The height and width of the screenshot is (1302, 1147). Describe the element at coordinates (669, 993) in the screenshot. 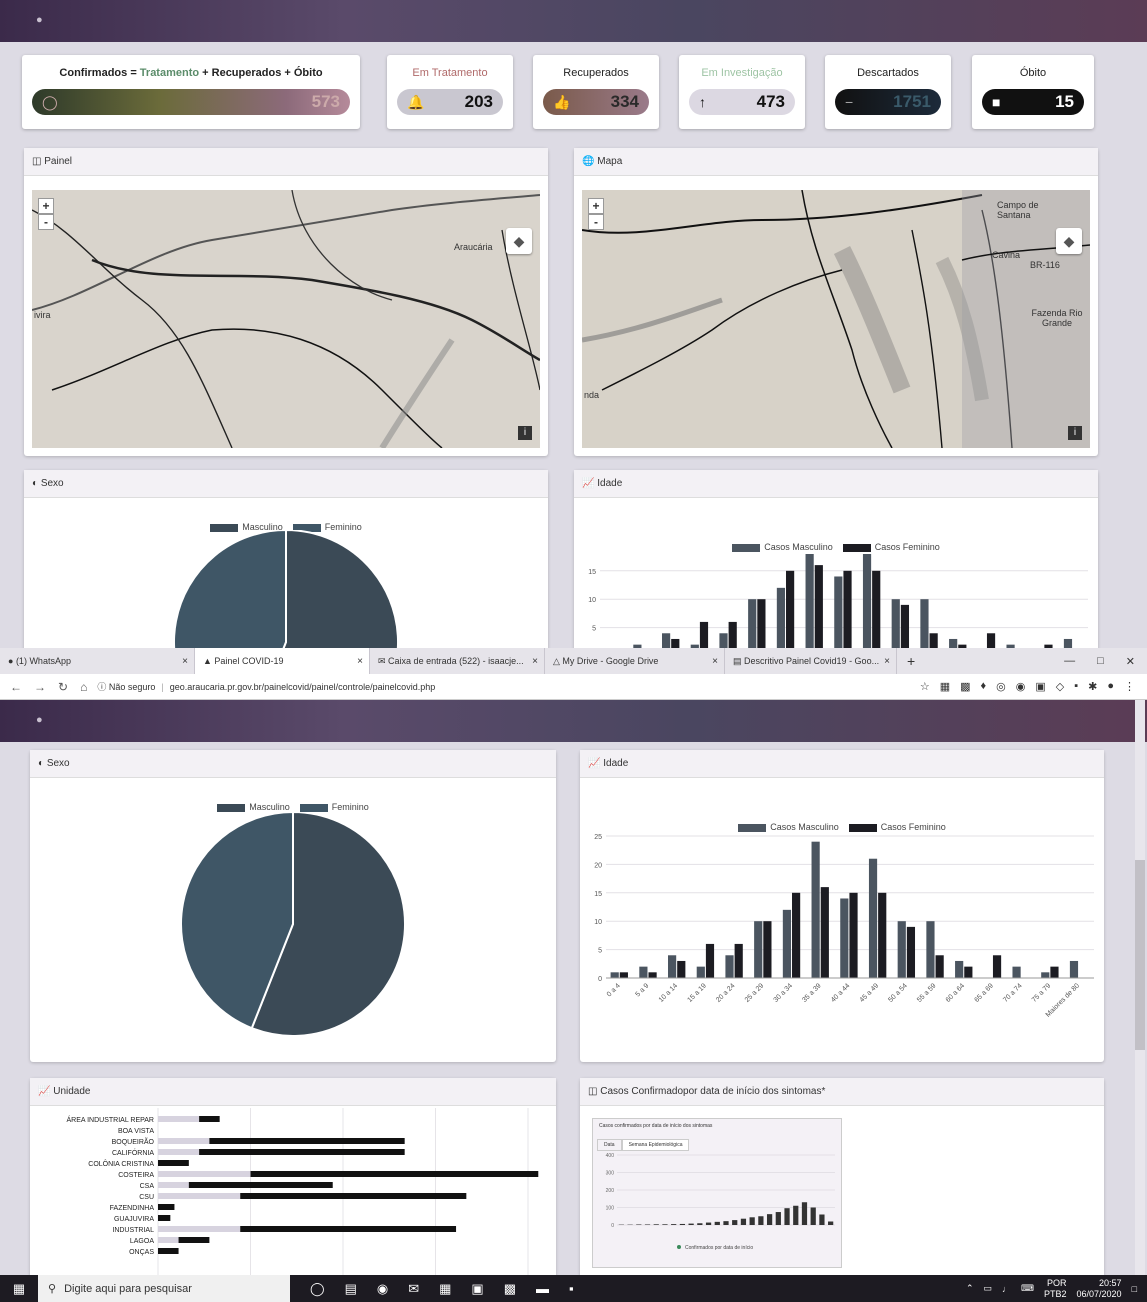

I see `x-tick-label: 10 a 14` at that location.